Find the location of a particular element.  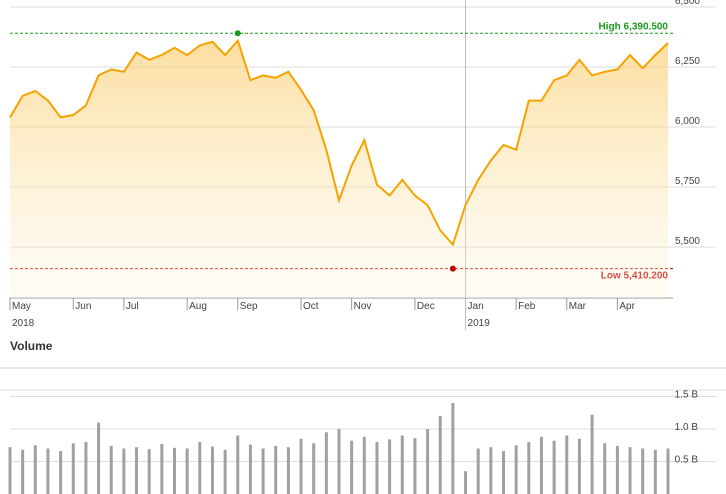

low-dot is located at coordinates (452, 268).